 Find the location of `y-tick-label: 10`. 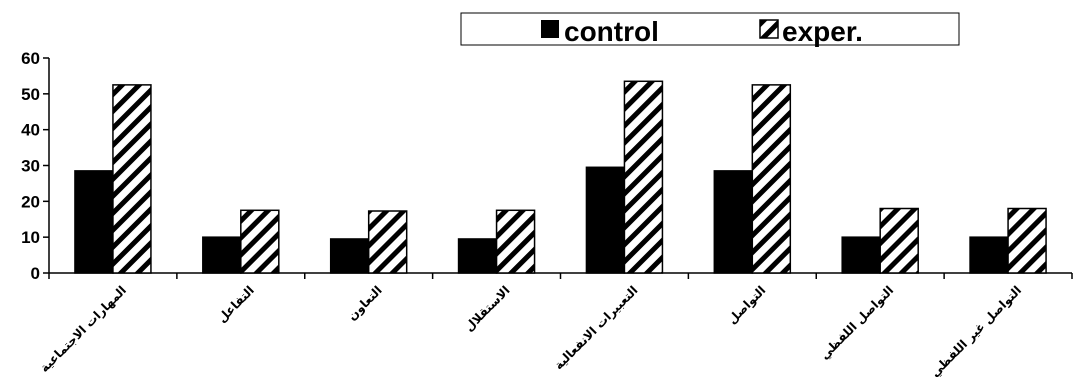

y-tick-label: 10 is located at coordinates (30, 237).